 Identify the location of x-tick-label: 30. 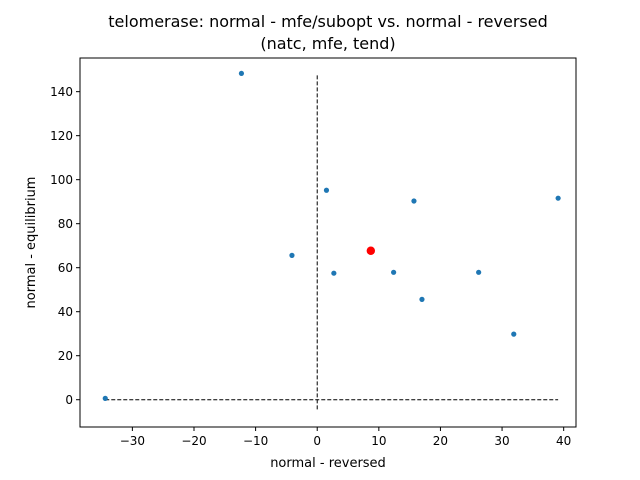
(501, 441).